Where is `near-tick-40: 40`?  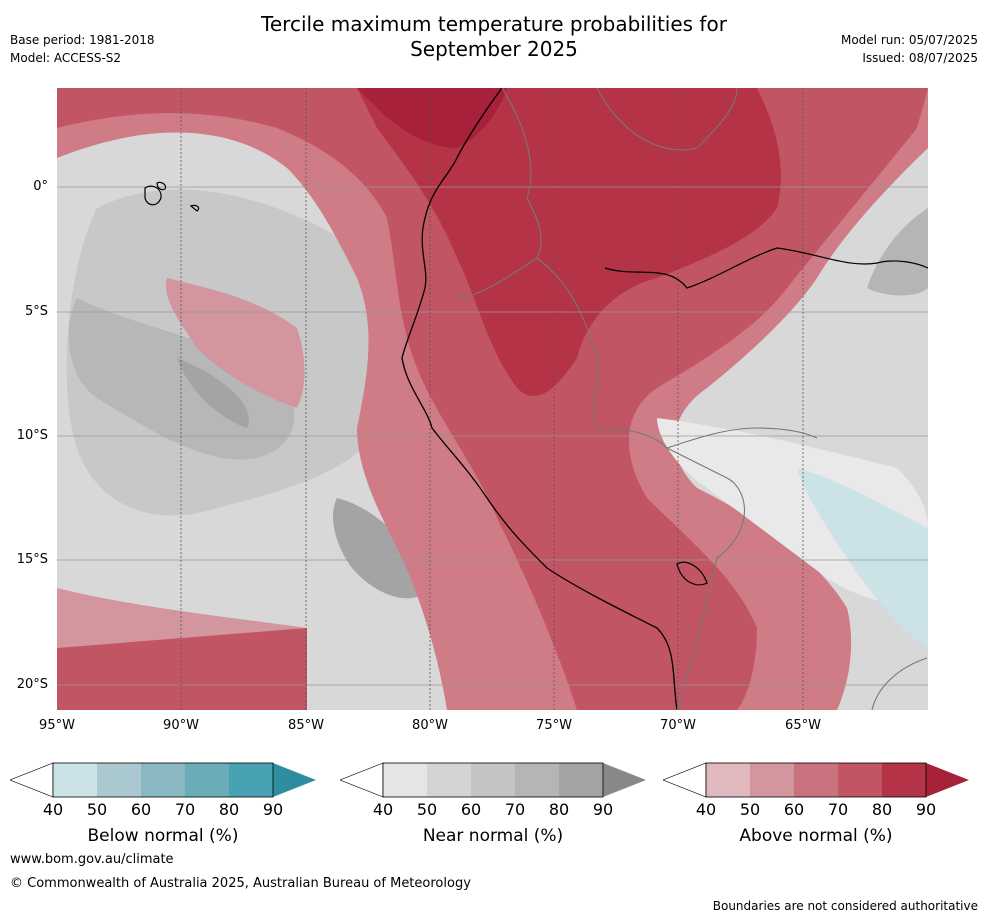 near-tick-40: 40 is located at coordinates (383, 809).